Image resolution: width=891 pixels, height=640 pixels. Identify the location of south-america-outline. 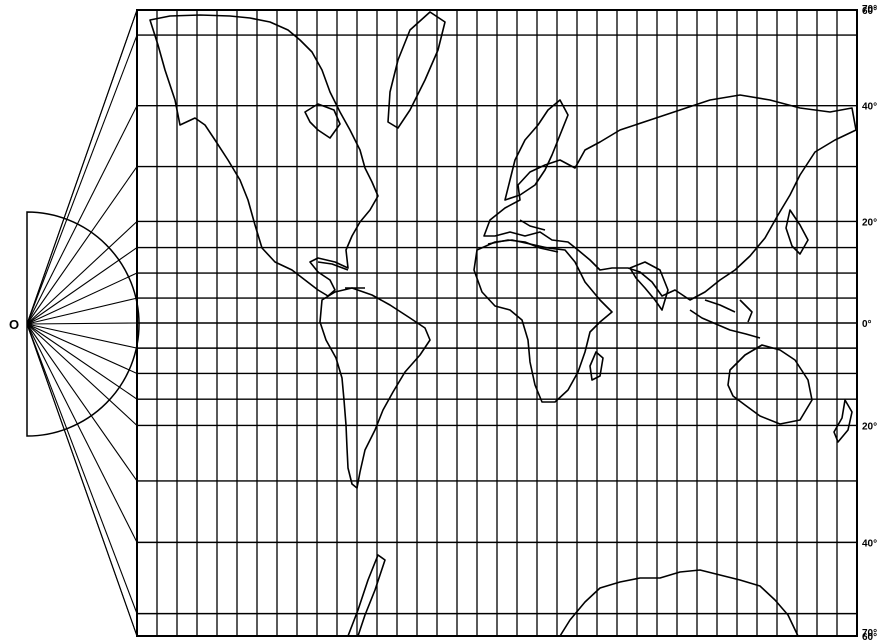
(375, 388).